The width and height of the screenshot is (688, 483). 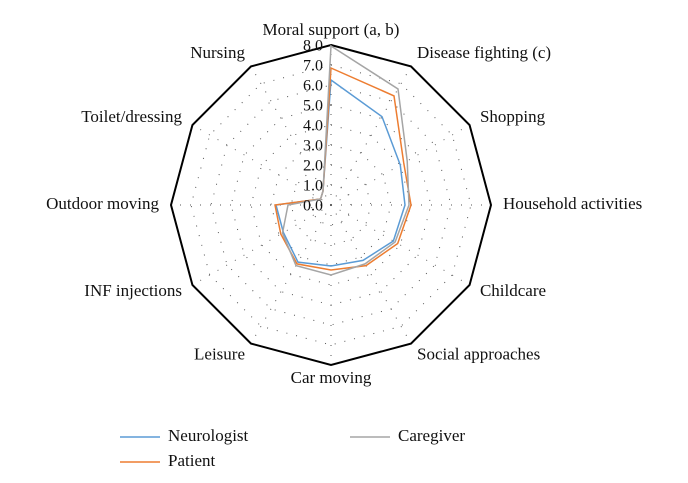 I want to click on r-tick-label: 1.0, so click(x=313, y=186).